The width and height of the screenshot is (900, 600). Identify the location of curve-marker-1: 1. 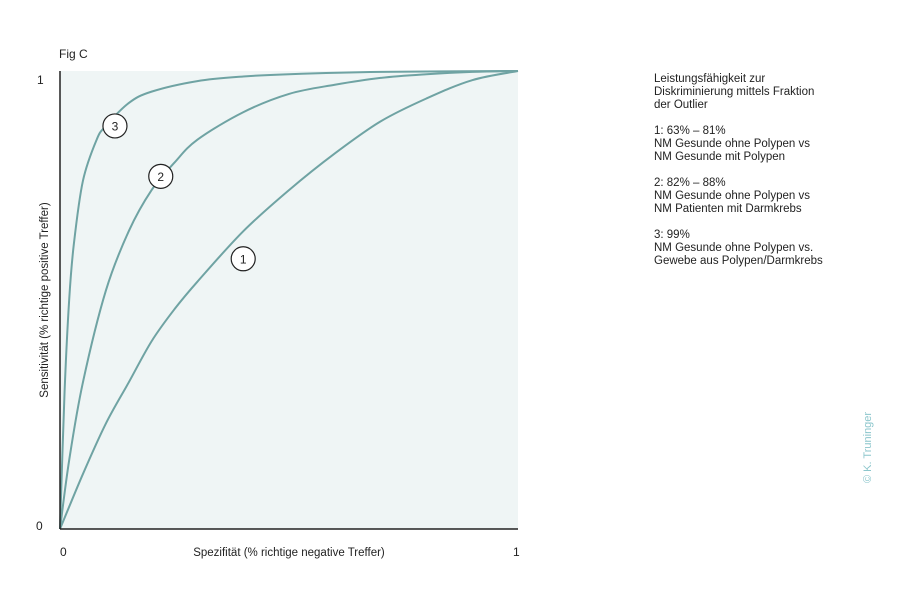
(243, 259).